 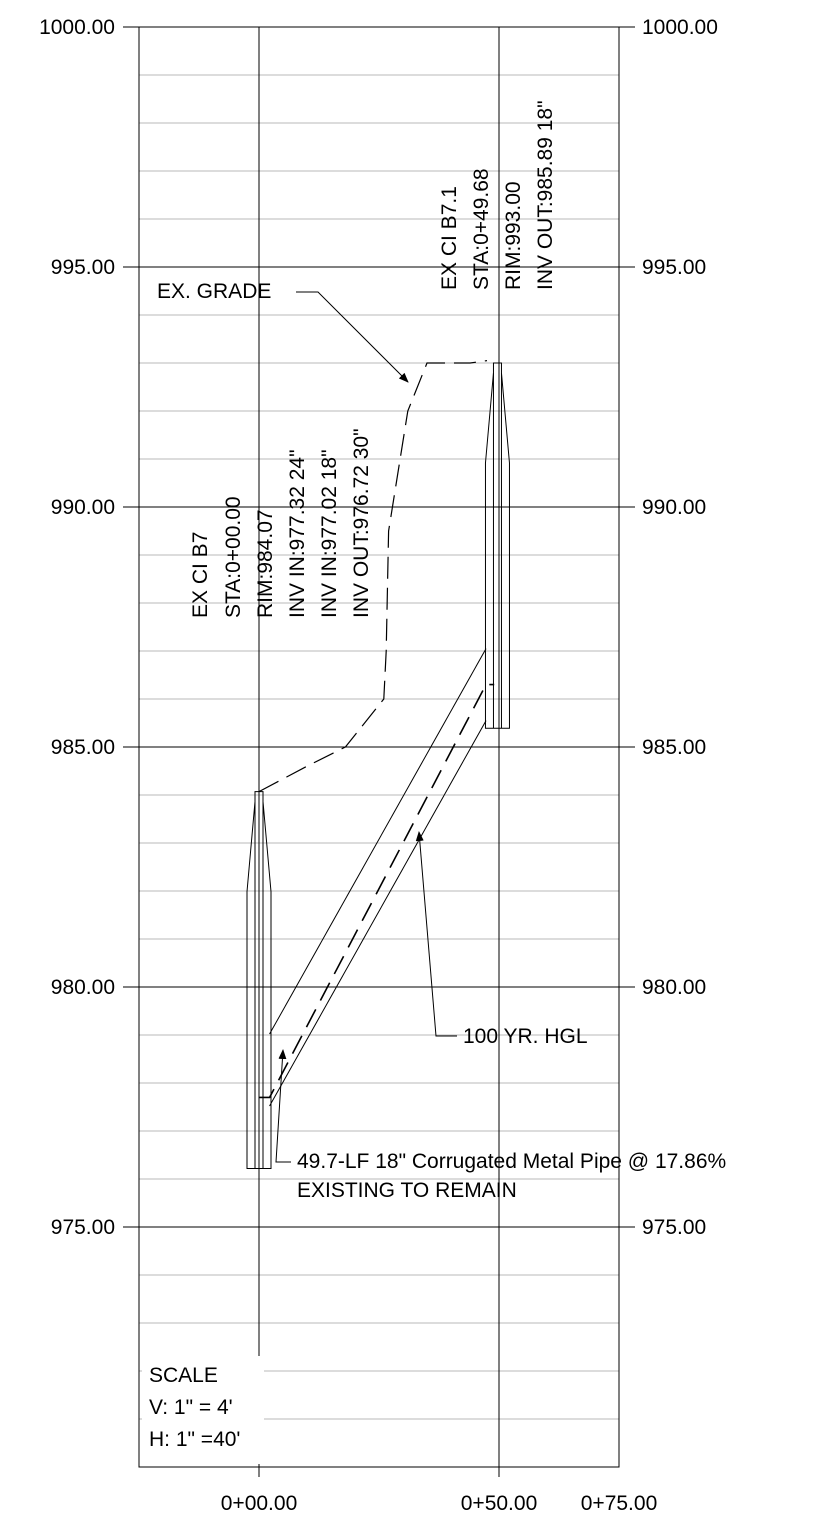 I want to click on ex-grade-label: EX. GRADE, so click(x=214, y=291).